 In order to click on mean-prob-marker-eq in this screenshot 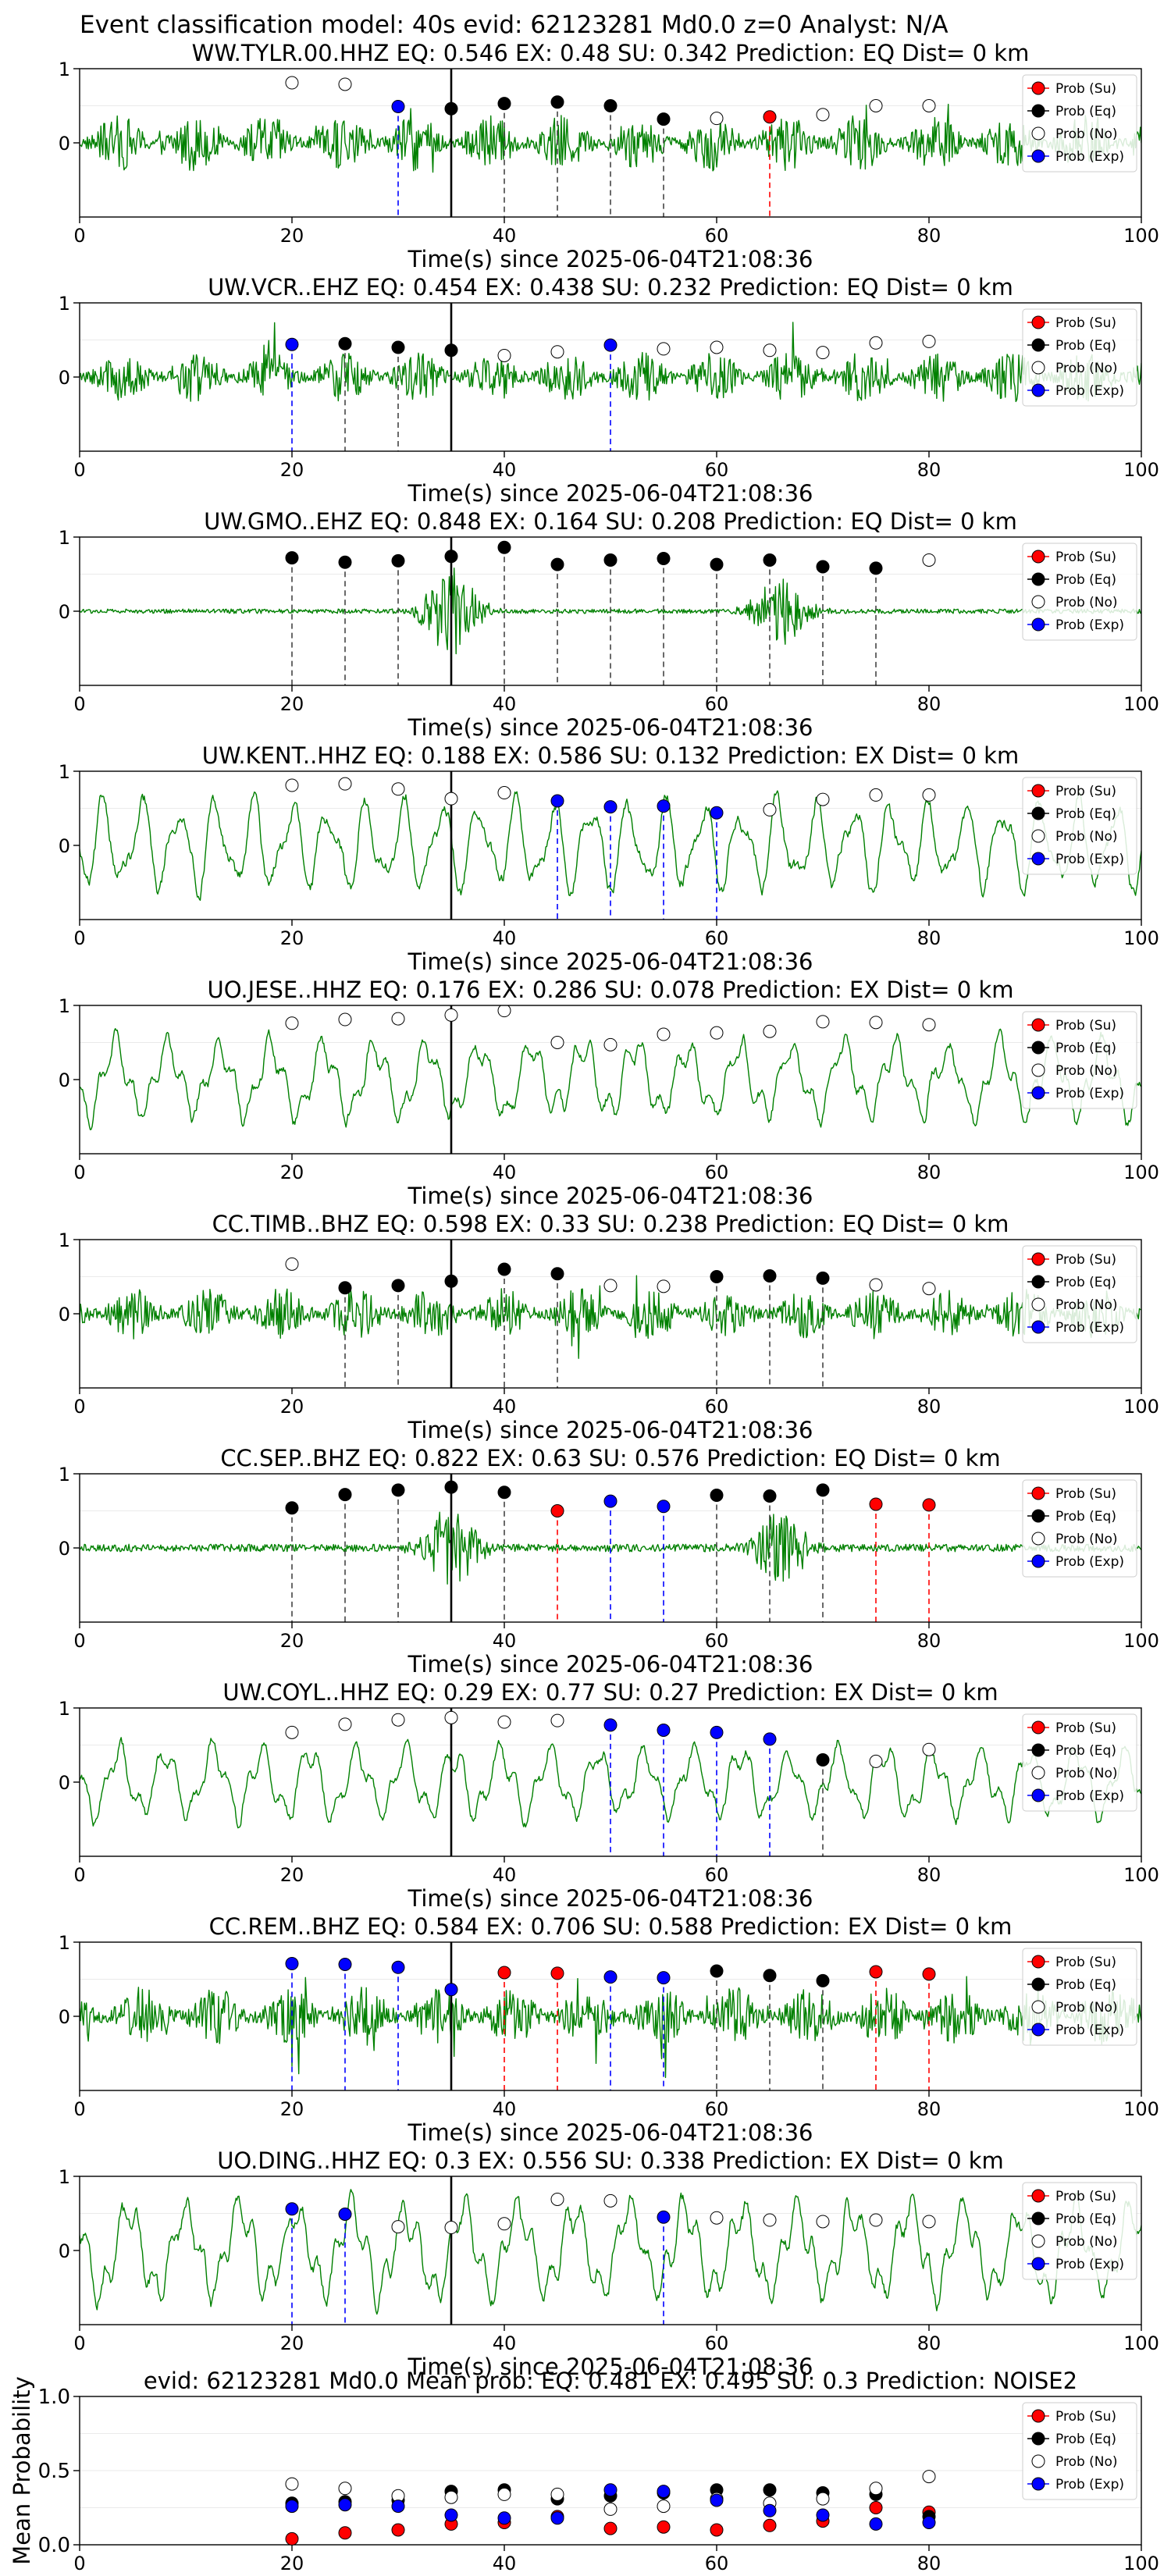, I will do `click(770, 2490)`.